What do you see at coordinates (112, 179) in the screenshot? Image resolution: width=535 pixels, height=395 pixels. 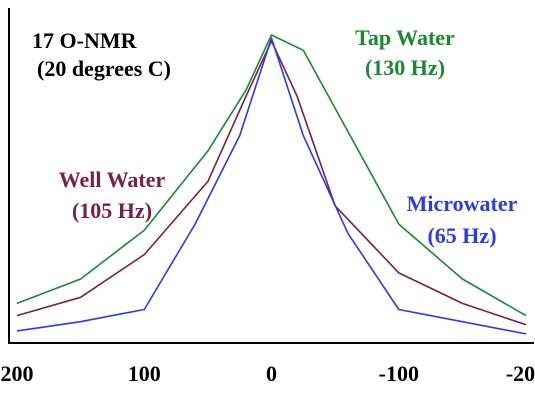 I see `series-label-well-water: Well Water` at bounding box center [112, 179].